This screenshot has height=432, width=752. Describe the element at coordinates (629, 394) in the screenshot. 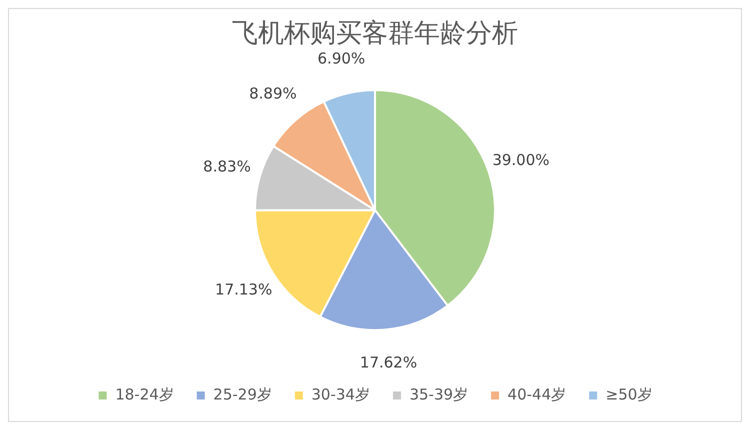

I see `legend-label: ≥50岁` at that location.